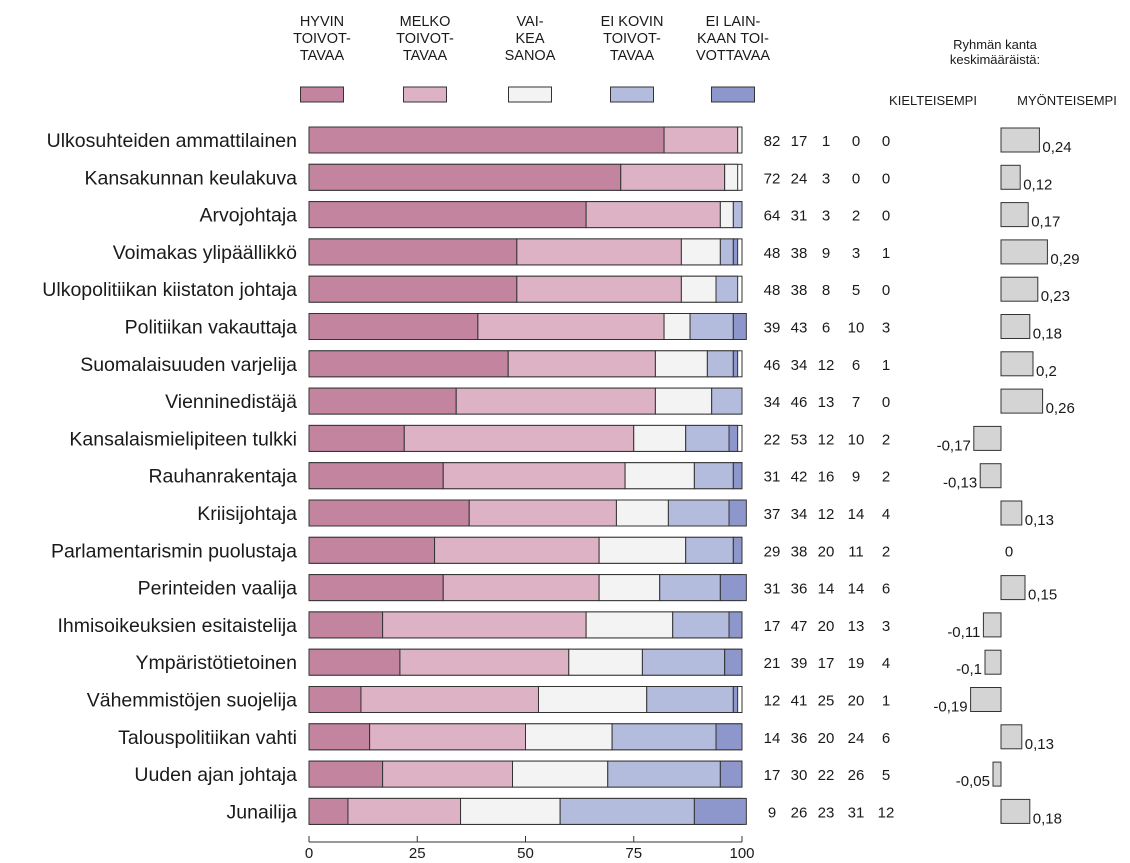  I want to click on category-label: Ulkosuhteiden ammattilainen, so click(172, 141).